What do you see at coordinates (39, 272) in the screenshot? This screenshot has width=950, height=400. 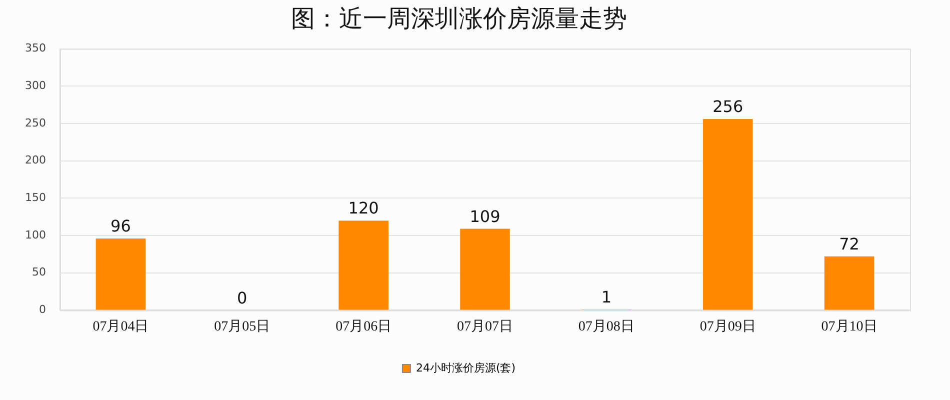 I see `y-tick-label: 50` at bounding box center [39, 272].